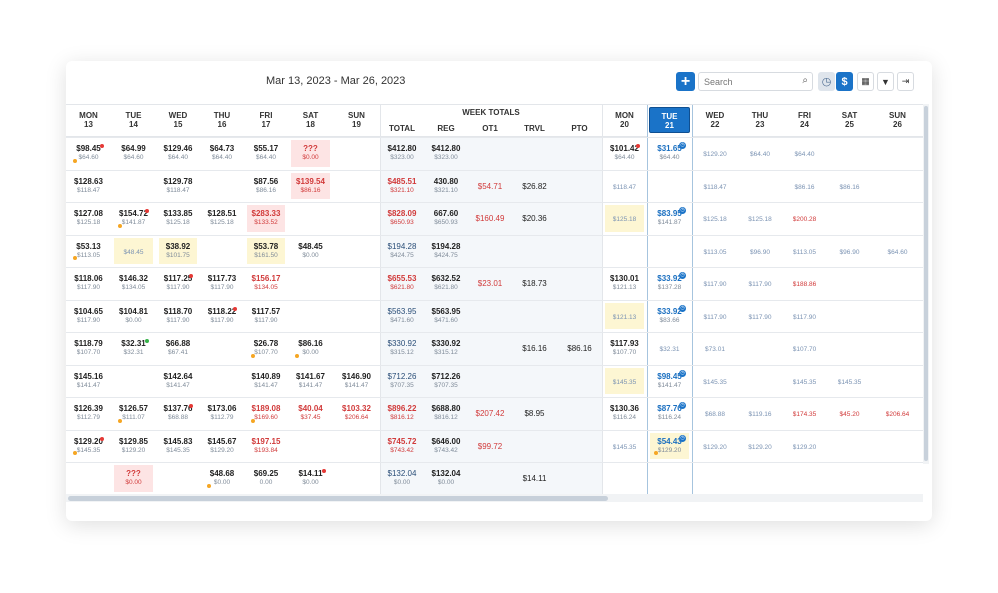  Describe the element at coordinates (402, 251) in the screenshot. I see `time-cell: $194.28 $424.75` at that location.